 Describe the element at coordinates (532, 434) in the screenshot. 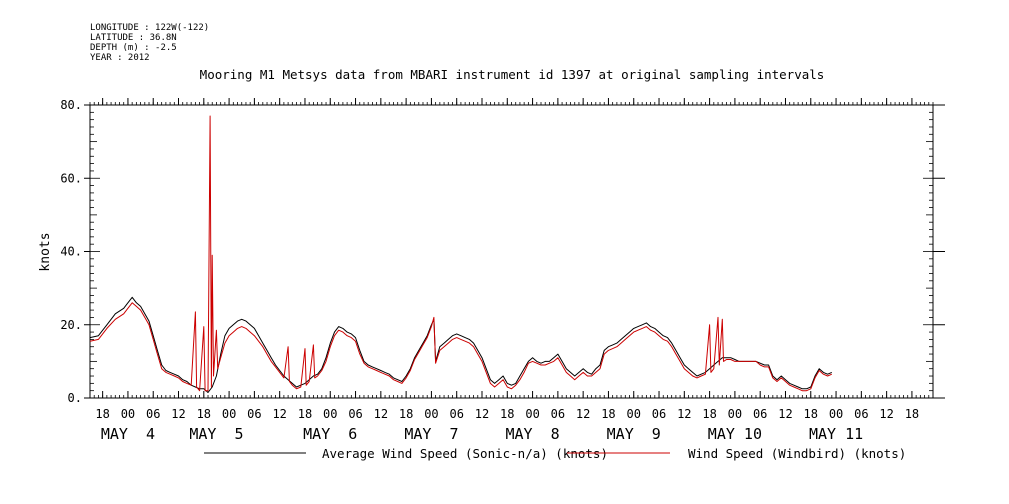

I see `x-date-label: MAY 8` at that location.